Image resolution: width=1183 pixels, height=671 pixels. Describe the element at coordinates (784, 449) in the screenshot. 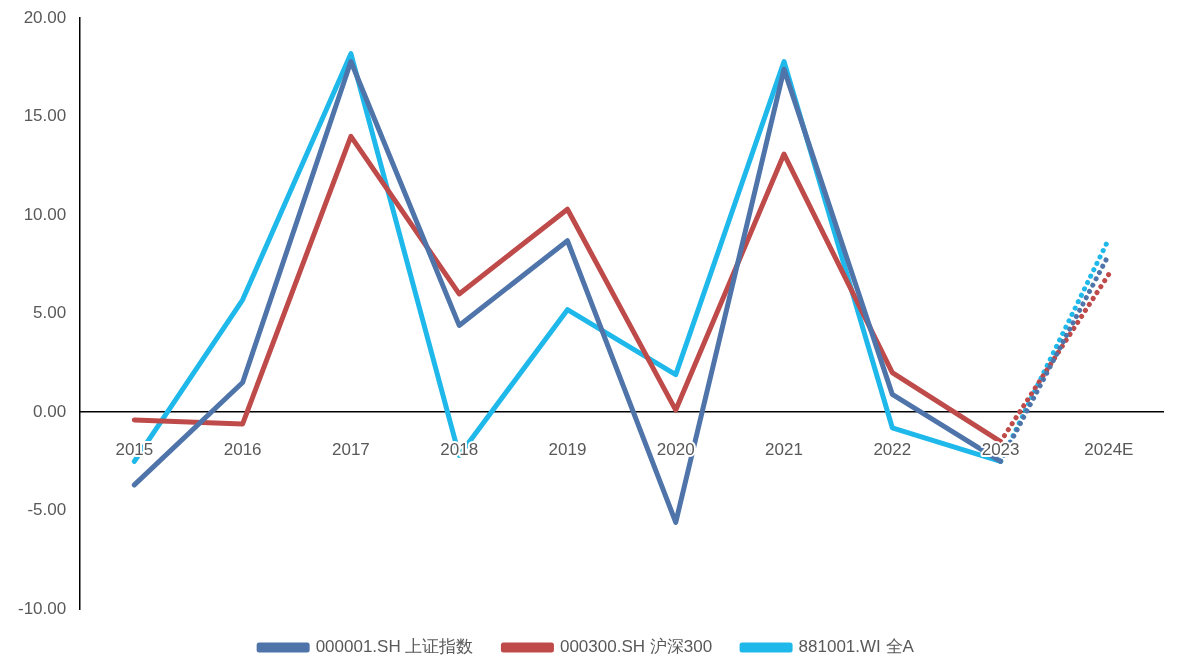

I see `x-tick-label: 2021` at that location.